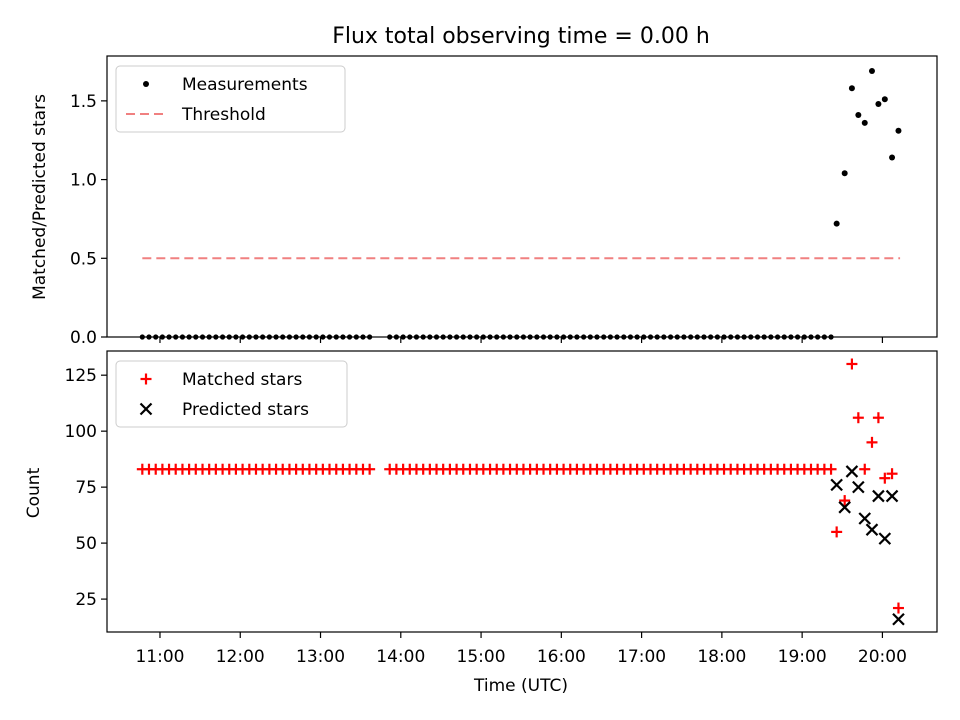  Describe the element at coordinates (721, 657) in the screenshot. I see `x-tick-label: 18:00` at that location.